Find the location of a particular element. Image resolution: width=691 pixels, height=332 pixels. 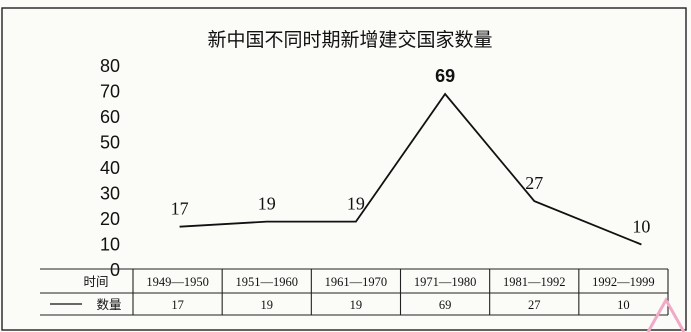

x-category-label: 1949—1950 is located at coordinates (177, 282).